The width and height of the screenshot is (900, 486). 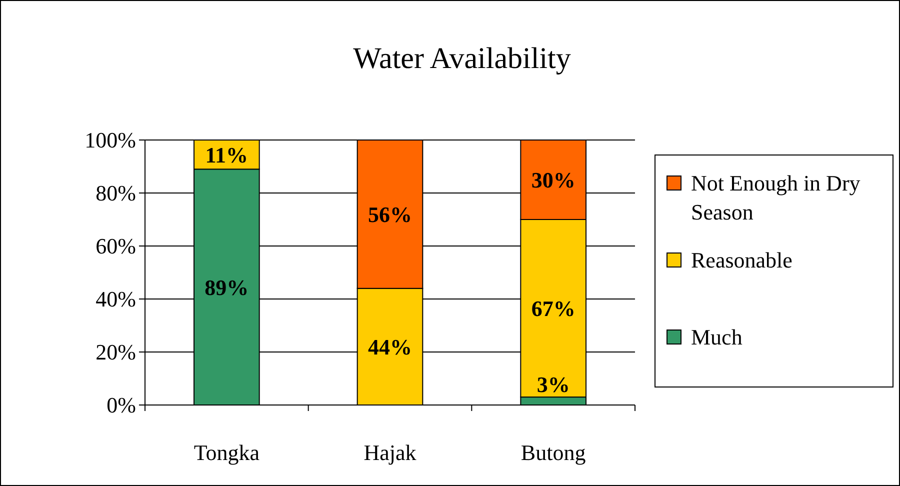 I want to click on y-tick-label: 40%, so click(x=116, y=299).